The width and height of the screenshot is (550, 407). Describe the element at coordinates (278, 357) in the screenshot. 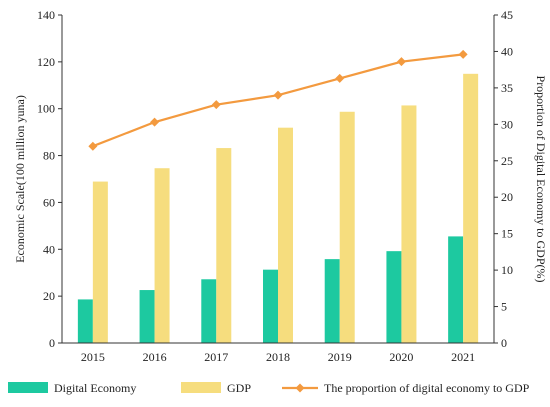

I see `x-tick-label: 2018` at that location.